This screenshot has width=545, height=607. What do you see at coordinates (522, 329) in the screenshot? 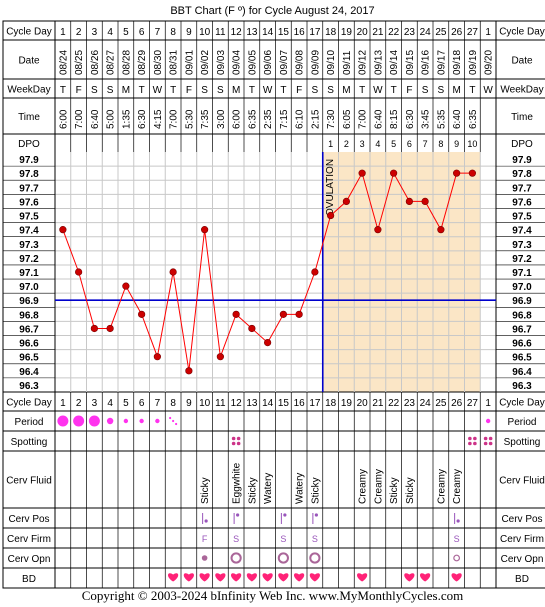
I see `y-tick-label-right: 96.7` at bounding box center [522, 329].